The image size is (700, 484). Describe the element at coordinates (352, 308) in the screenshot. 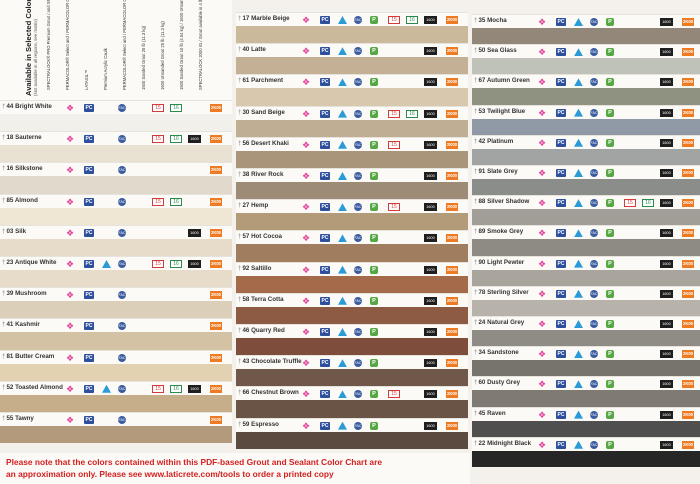

I see `color-row: †58 Terra Cotta ❖ PC FAC P 1600 2K00` at that location.